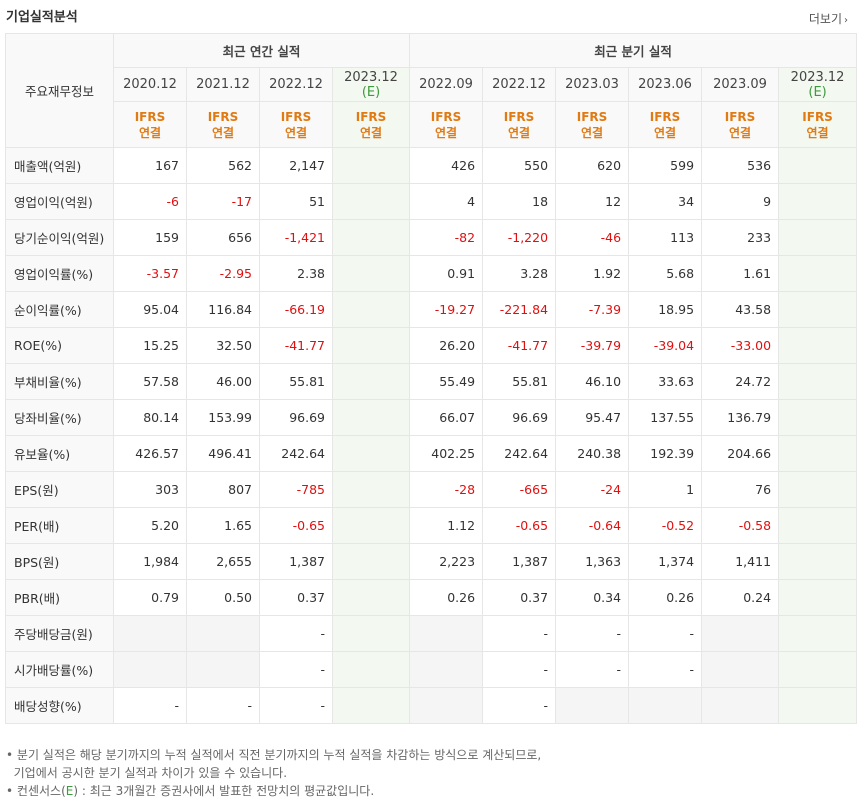 This screenshot has height=806, width=860. I want to click on table-row: 당기순이익(억원) 159 656 -1,421 -82 -1,220 -46 113 233, so click(431, 237).